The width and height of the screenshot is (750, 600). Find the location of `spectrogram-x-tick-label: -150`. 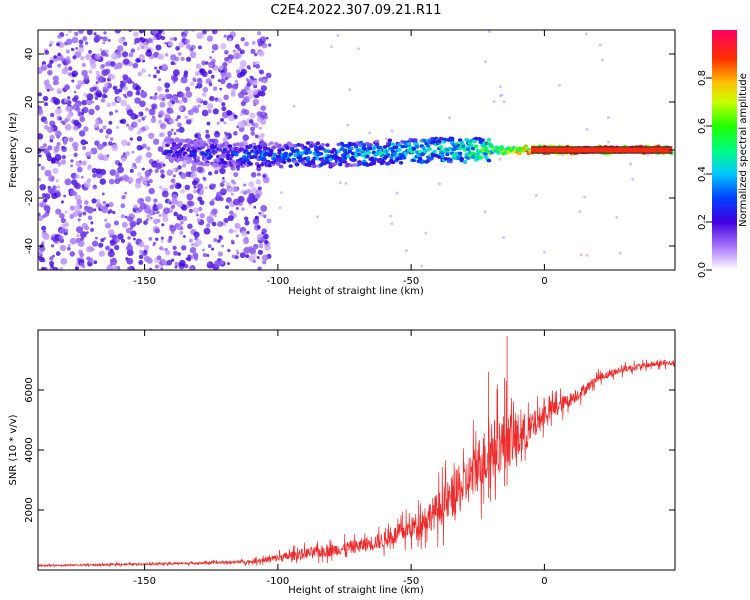

spectrogram-x-tick-label: -150 is located at coordinates (144, 281).